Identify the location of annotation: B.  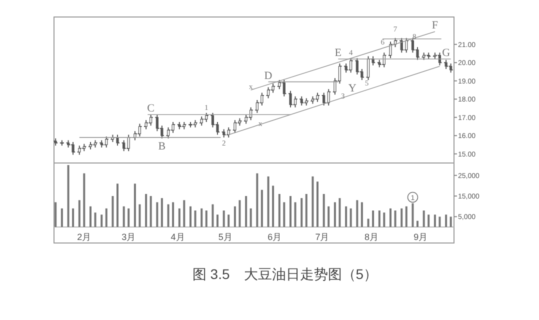
(162, 146).